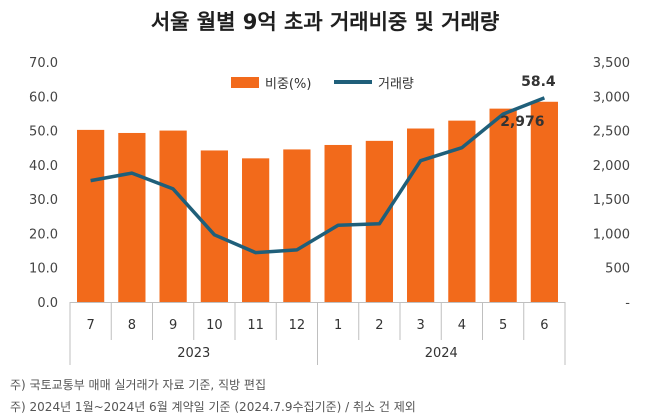  What do you see at coordinates (322, 84) in the screenshot?
I see `legend: 비중(%) 거래량` at bounding box center [322, 84].